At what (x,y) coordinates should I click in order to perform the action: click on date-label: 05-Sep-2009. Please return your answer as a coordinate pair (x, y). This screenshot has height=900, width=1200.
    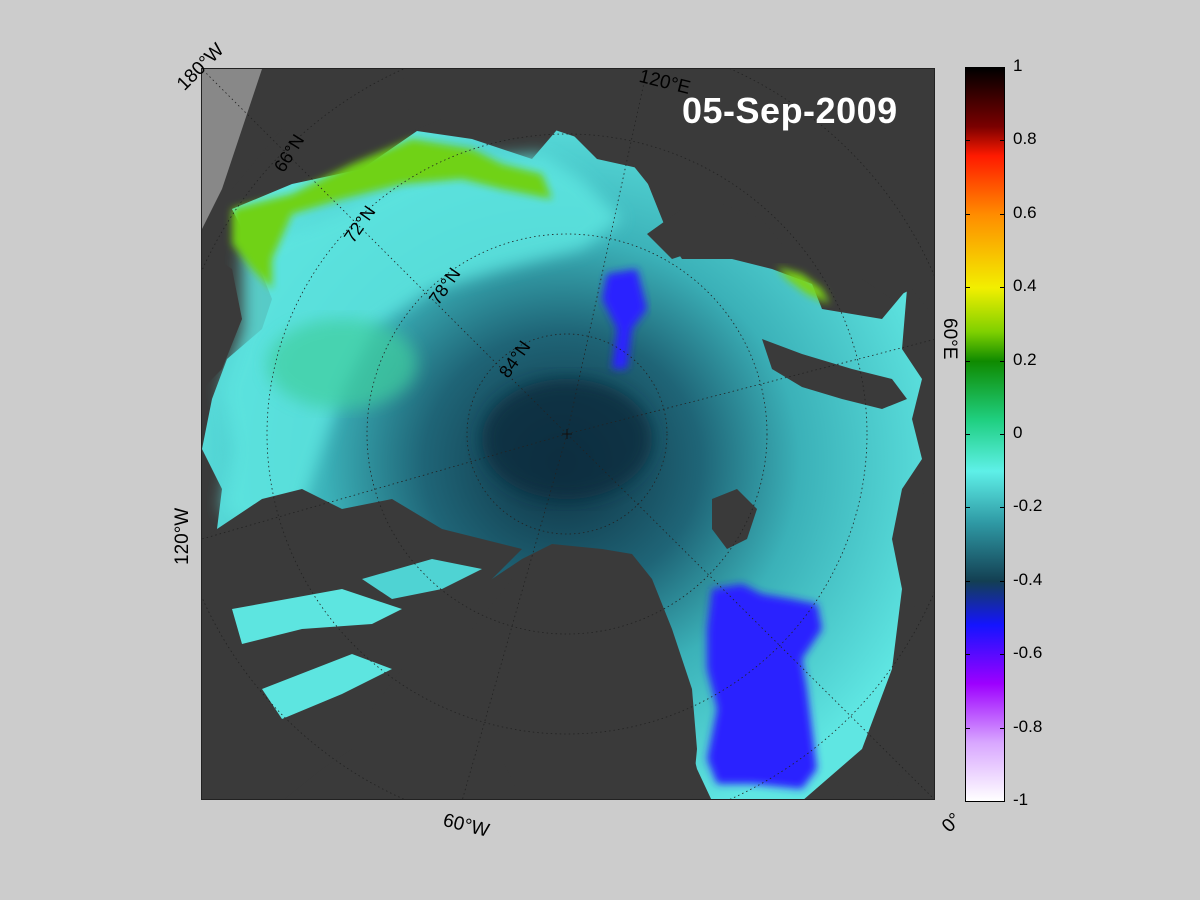
    Looking at the image, I should click on (790, 110).